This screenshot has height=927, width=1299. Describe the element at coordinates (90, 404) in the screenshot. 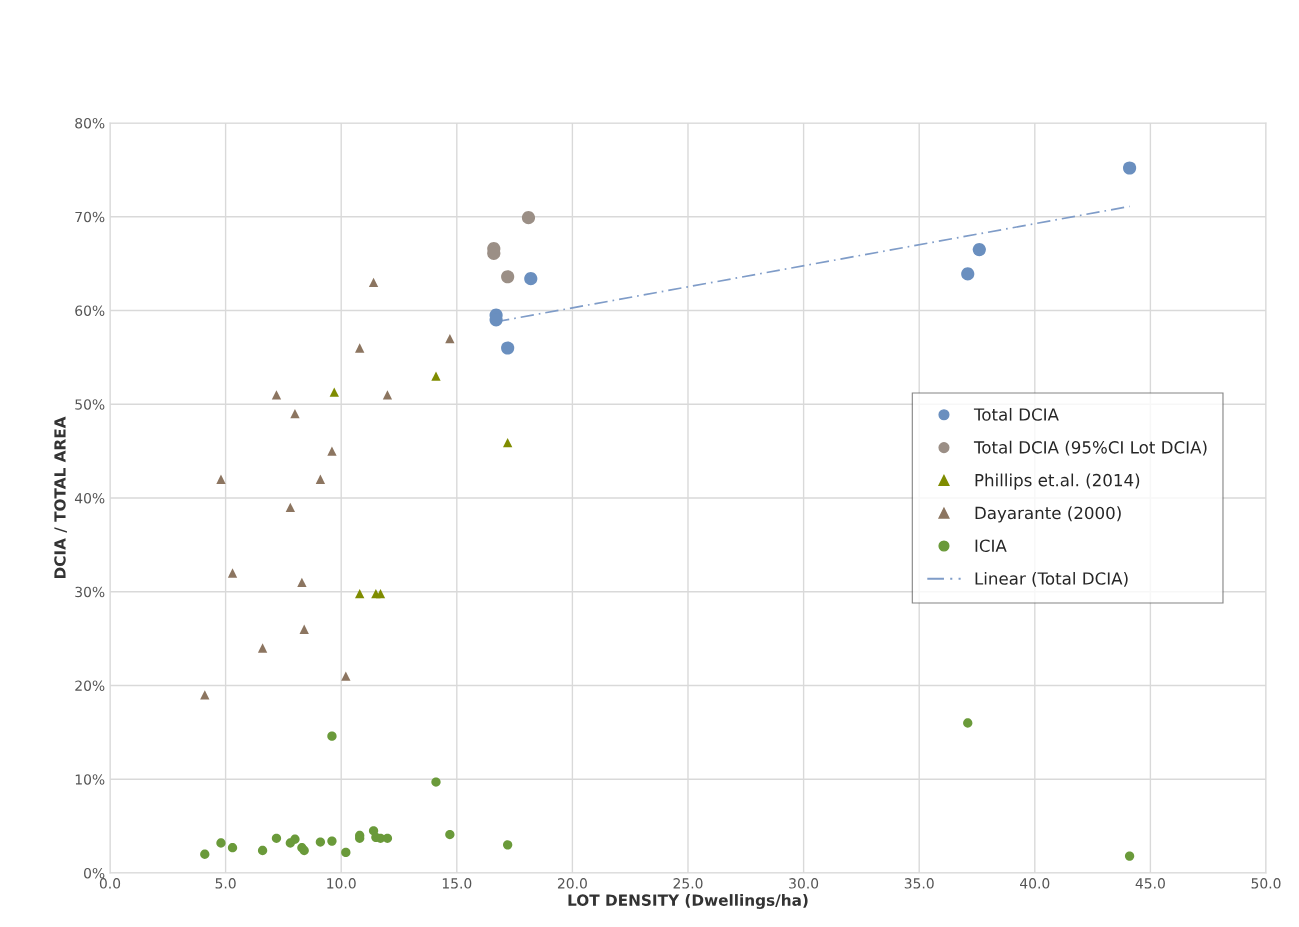

I see `y-tick-label: 50%` at that location.